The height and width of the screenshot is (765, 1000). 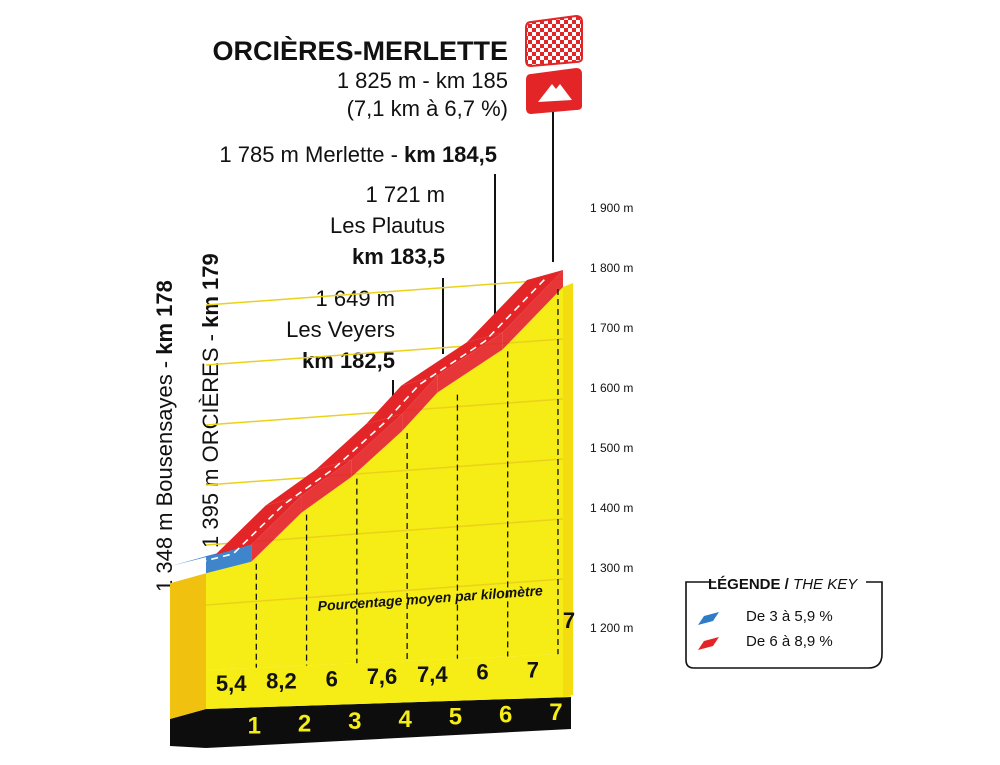 What do you see at coordinates (611, 448) in the screenshot?
I see `altitude-tick-label: 1 500 m` at bounding box center [611, 448].